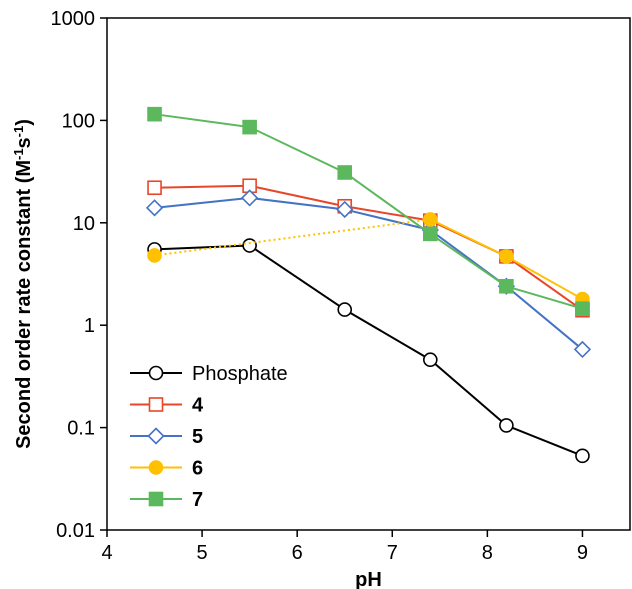  I want to click on legend-item: 7, so click(166, 500).